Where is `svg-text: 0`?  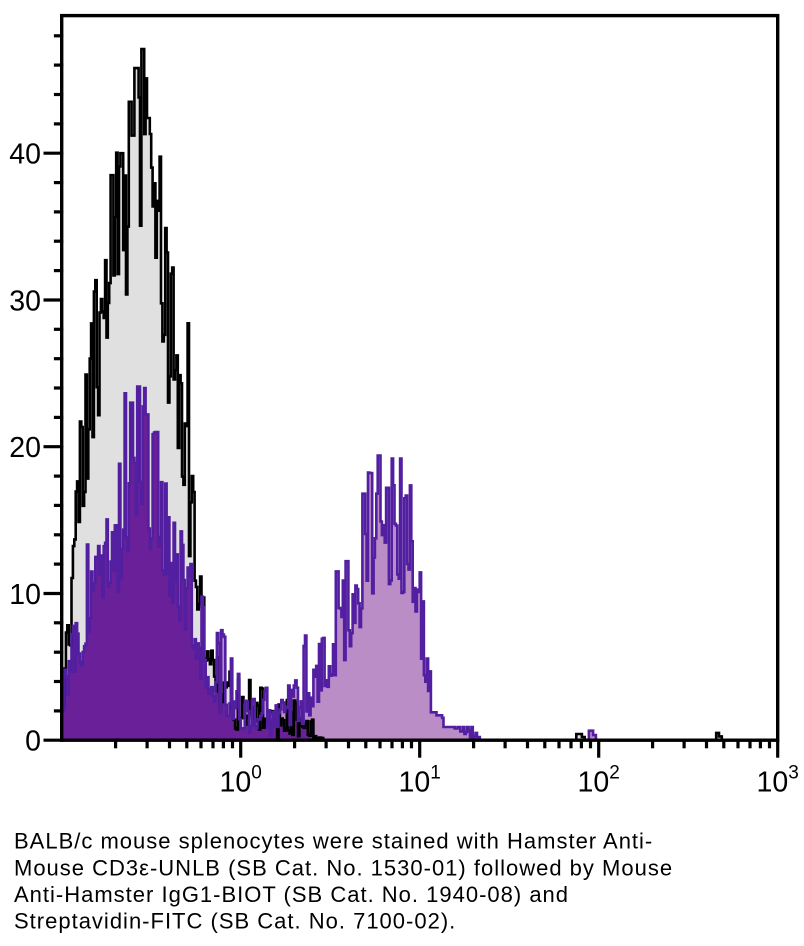 svg-text: 0 is located at coordinates (33, 742).